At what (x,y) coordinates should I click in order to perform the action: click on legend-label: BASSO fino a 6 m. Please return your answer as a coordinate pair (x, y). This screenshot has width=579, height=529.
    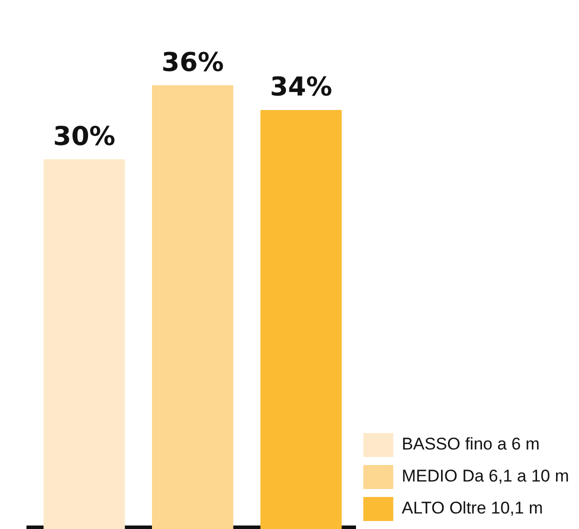
    Looking at the image, I should click on (471, 444).